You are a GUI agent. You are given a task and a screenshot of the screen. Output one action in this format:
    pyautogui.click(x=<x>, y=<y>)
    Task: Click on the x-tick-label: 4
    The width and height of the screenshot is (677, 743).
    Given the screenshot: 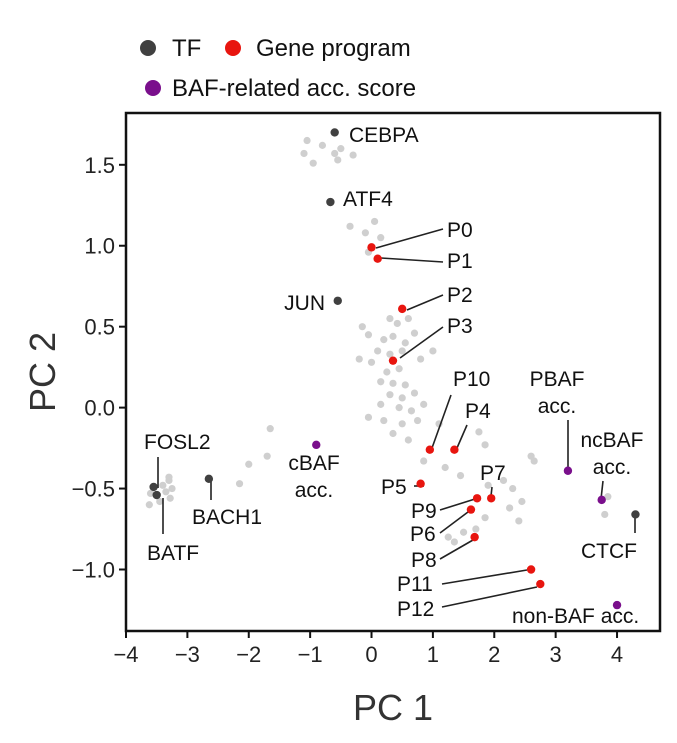 What is the action you would take?
    pyautogui.click(x=617, y=654)
    